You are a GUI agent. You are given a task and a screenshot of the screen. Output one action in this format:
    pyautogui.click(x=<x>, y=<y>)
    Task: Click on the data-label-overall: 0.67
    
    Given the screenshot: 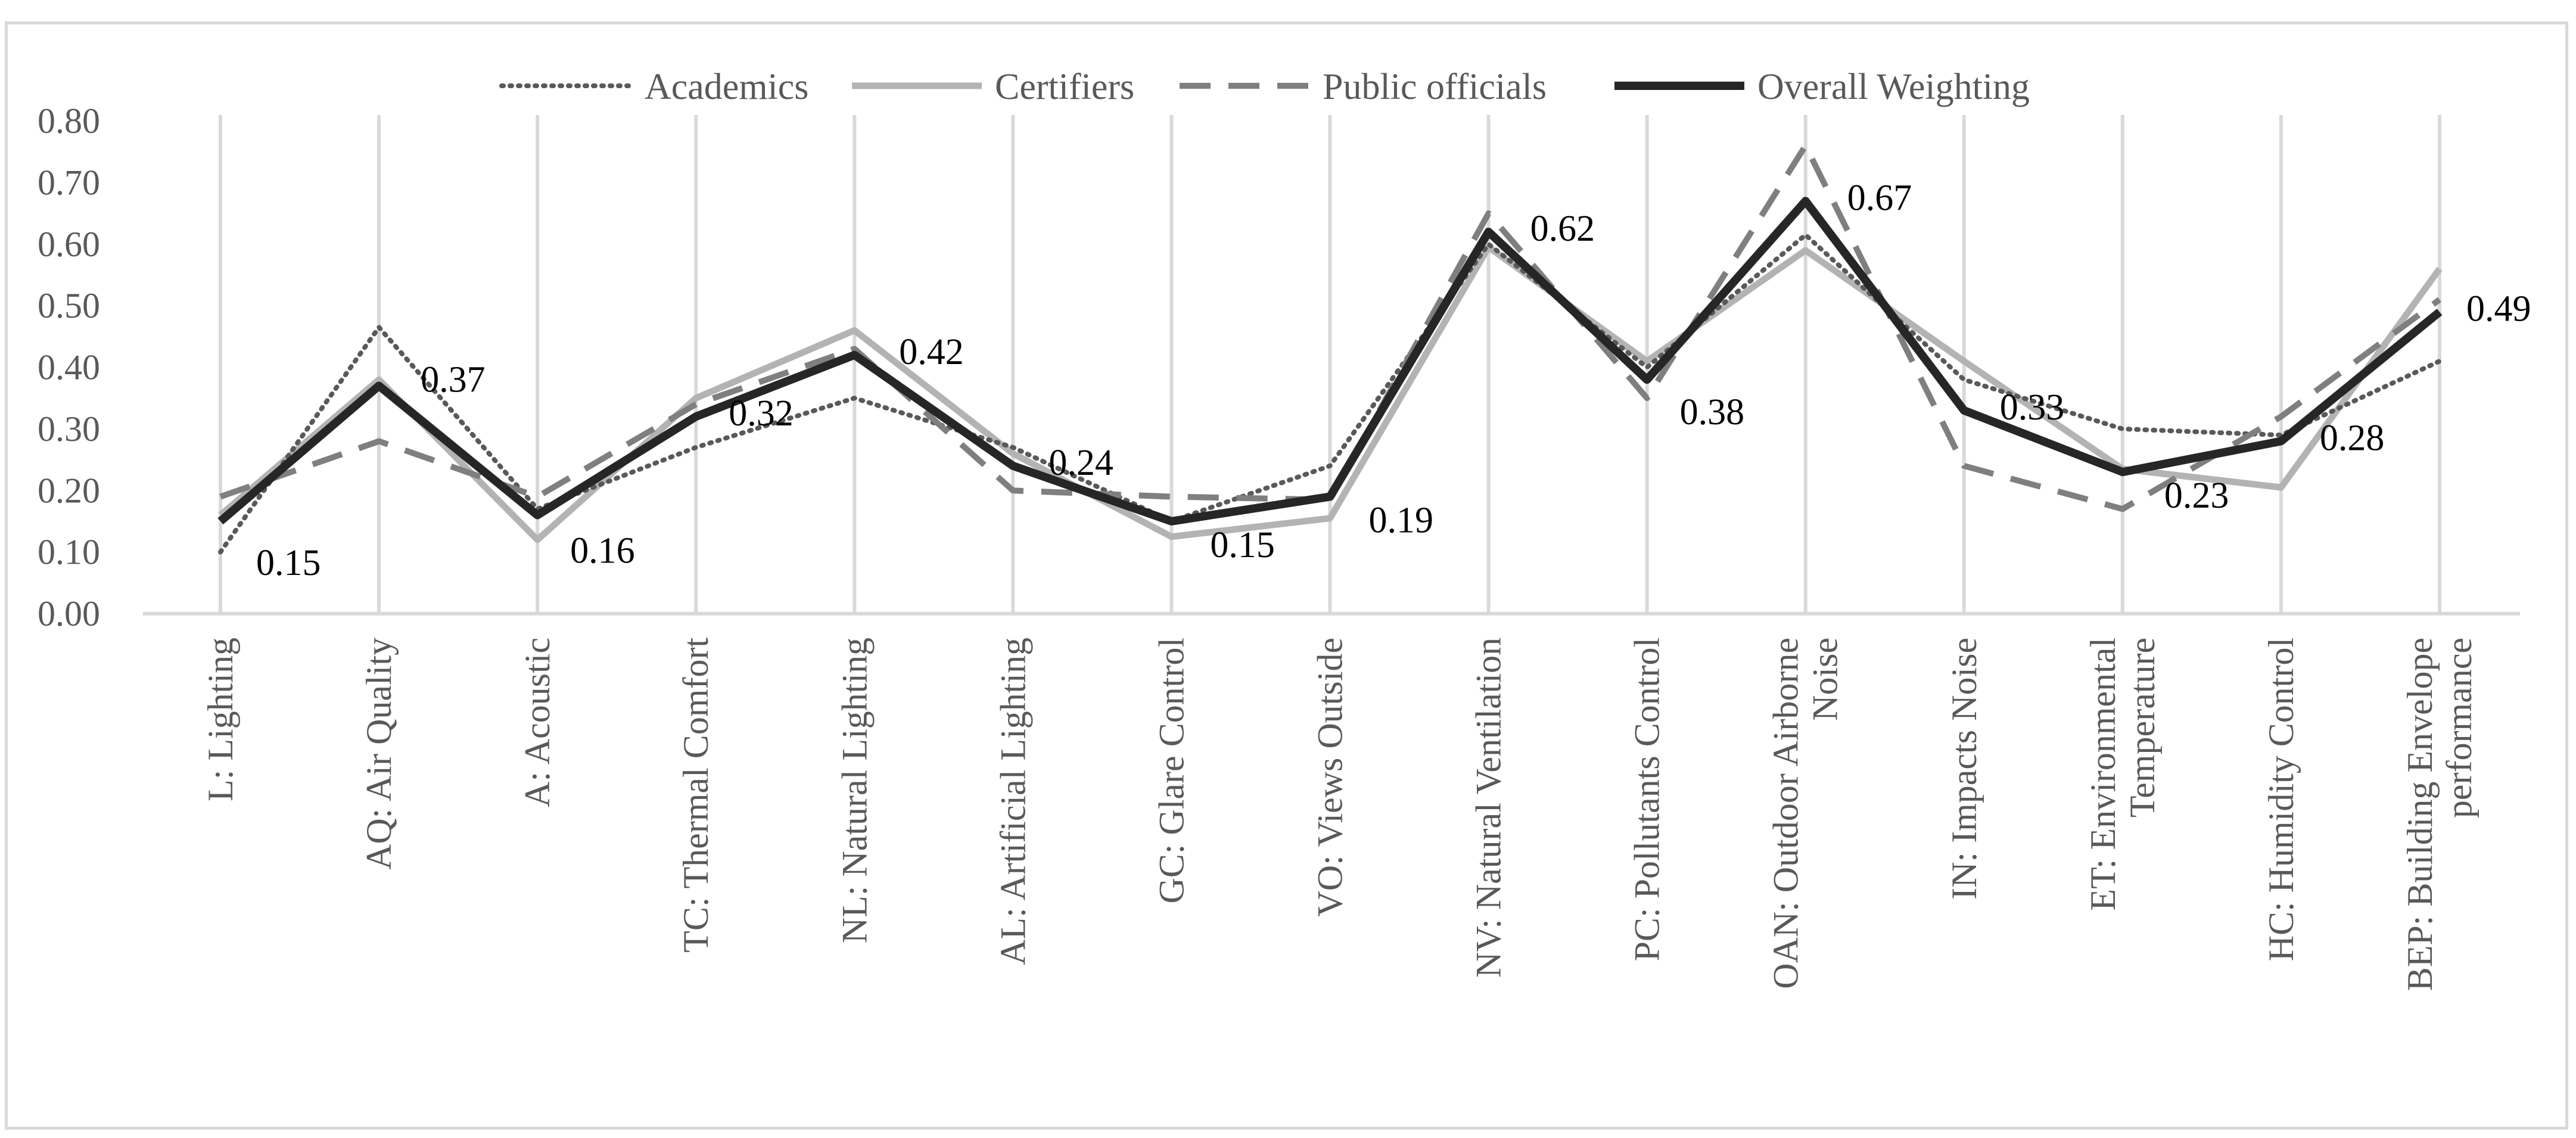 What is the action you would take?
    pyautogui.click(x=1879, y=198)
    